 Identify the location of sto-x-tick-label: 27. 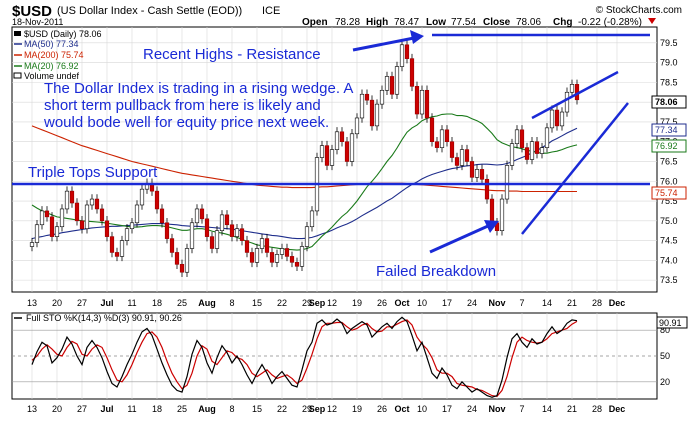
(82, 409).